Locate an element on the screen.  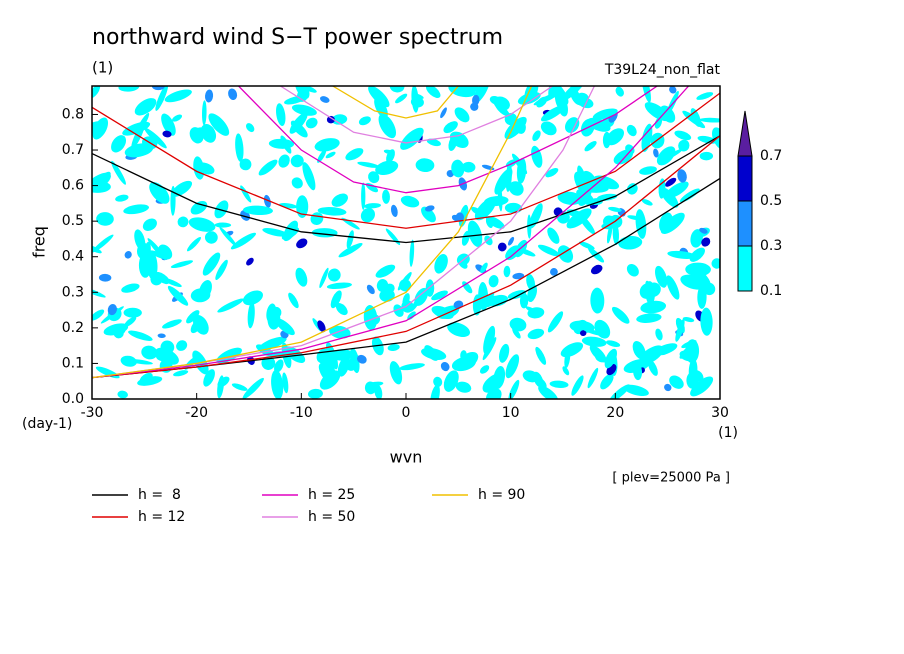
x-tick-label: 10 is located at coordinates (511, 413).